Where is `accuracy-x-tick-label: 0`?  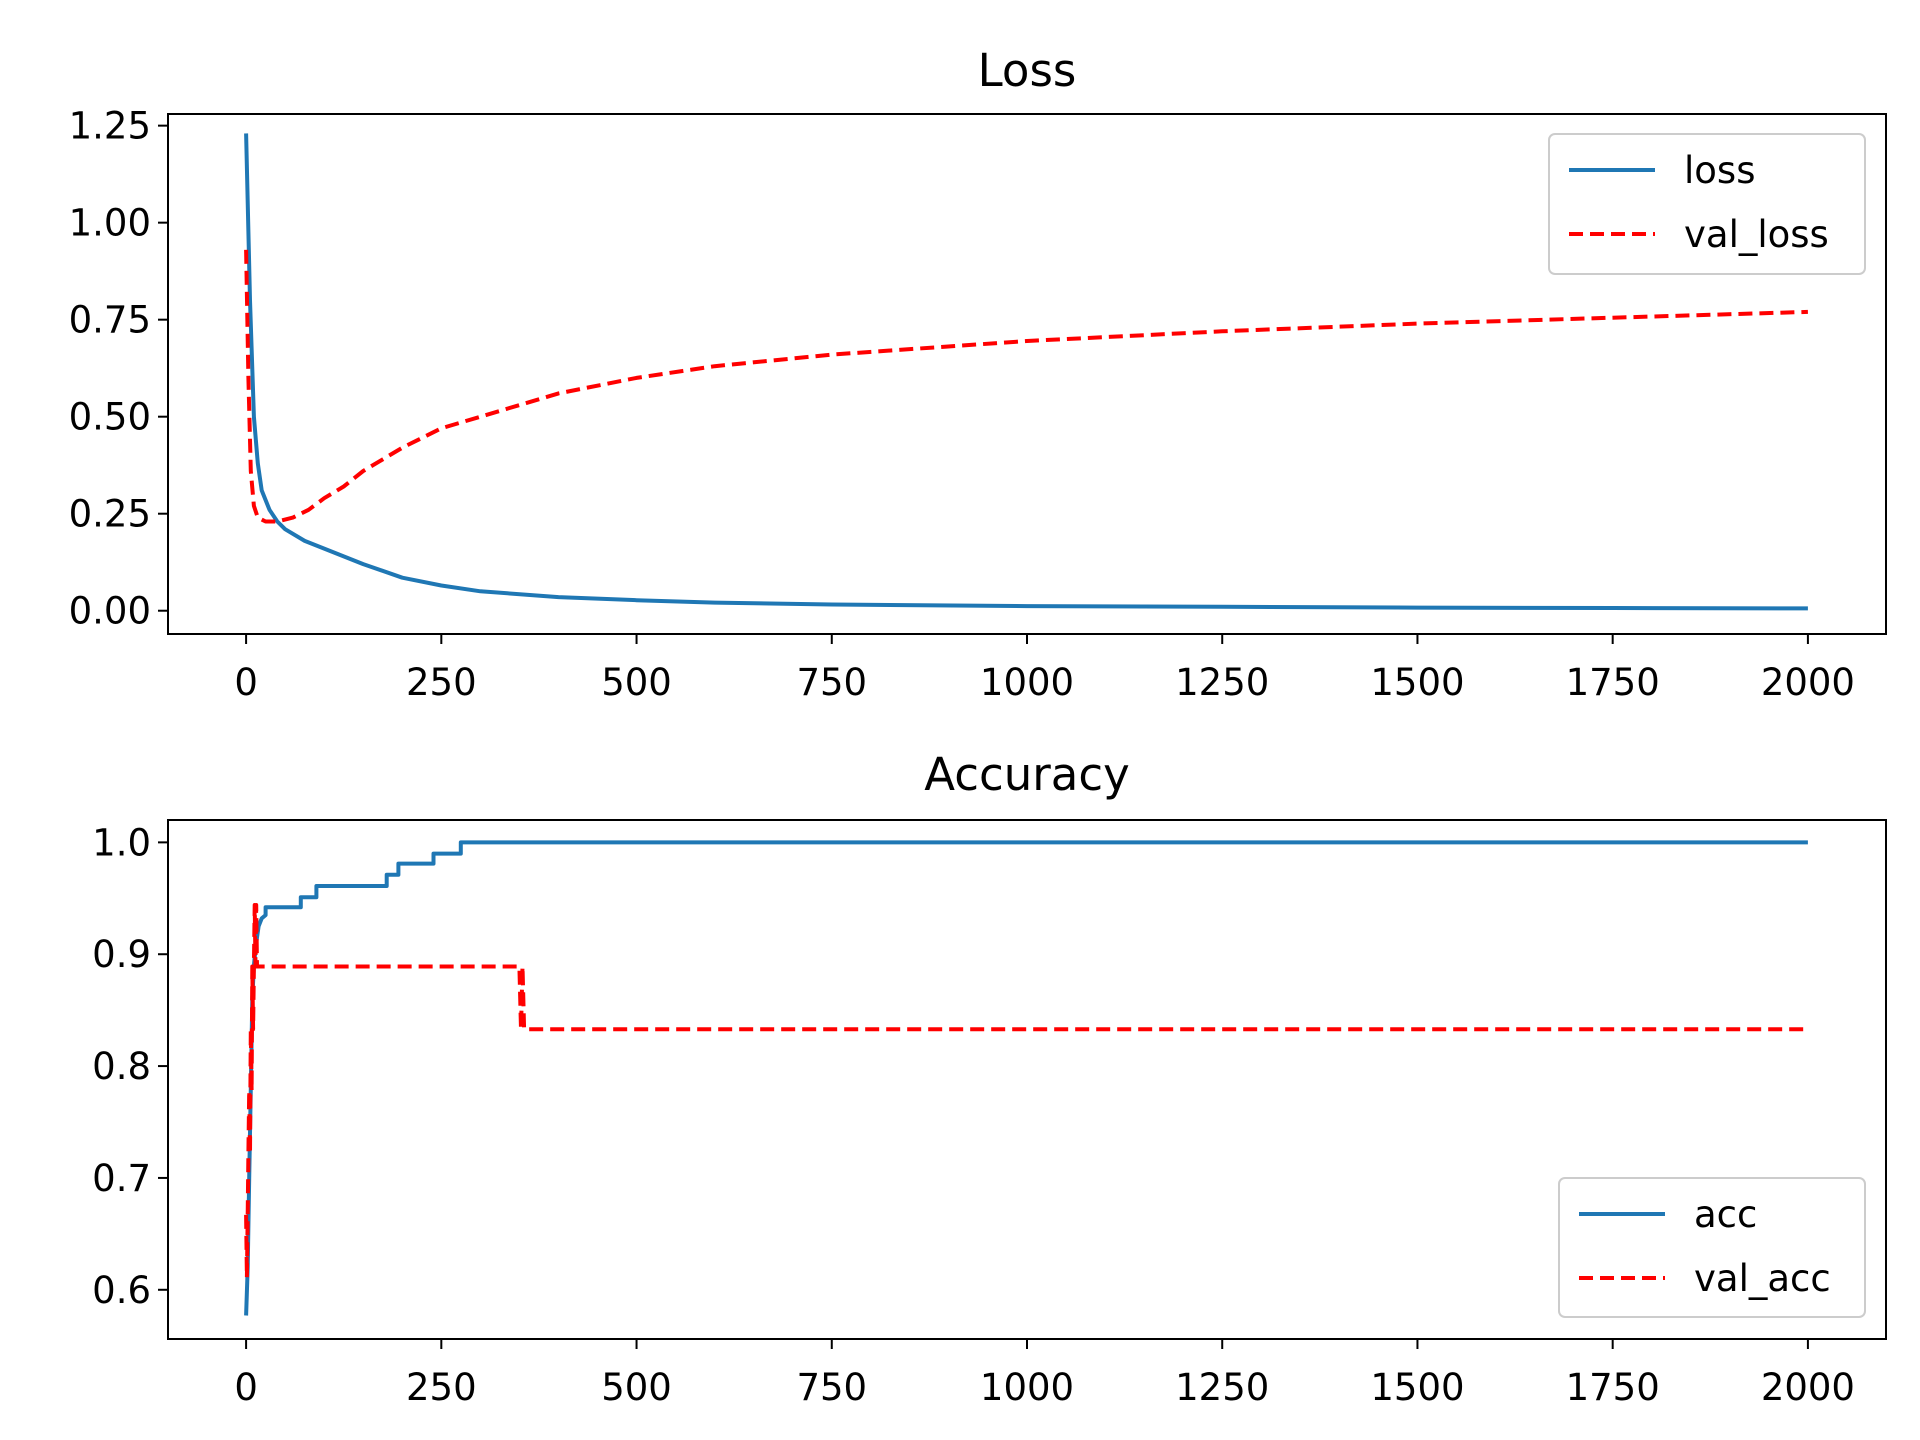
accuracy-x-tick-label: 0 is located at coordinates (246, 1387).